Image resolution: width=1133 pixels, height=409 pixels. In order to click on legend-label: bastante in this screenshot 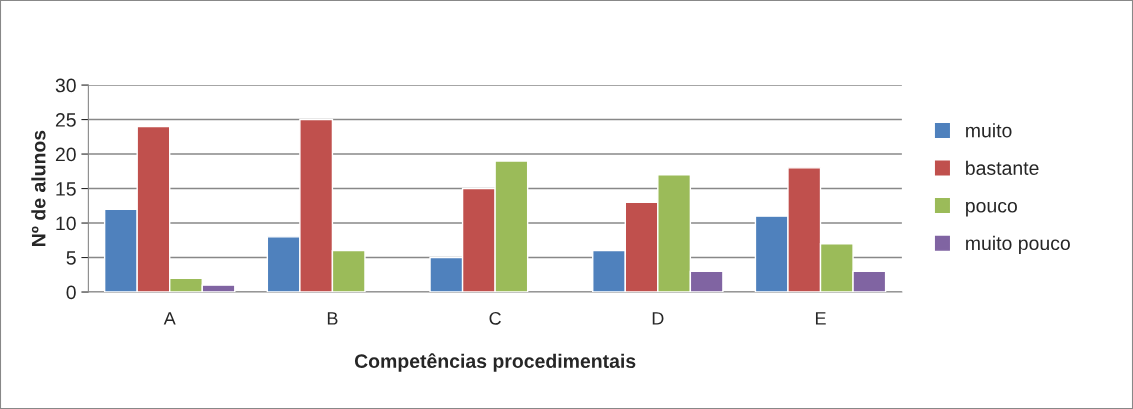, I will do `click(1002, 167)`.